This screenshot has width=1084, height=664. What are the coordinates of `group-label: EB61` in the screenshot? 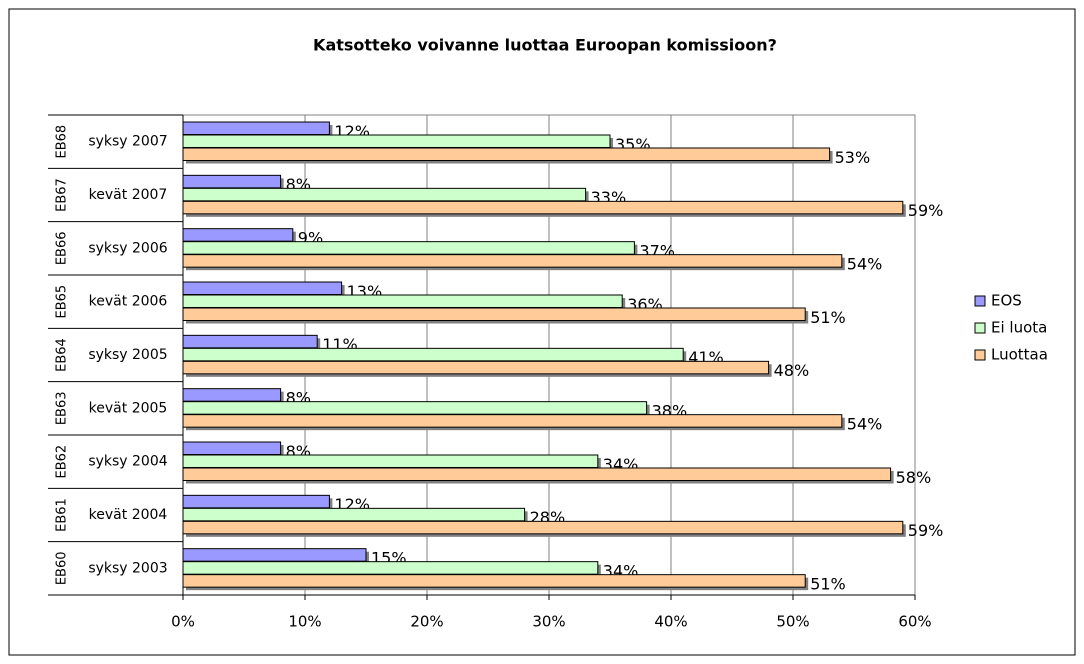 It's located at (62, 515).